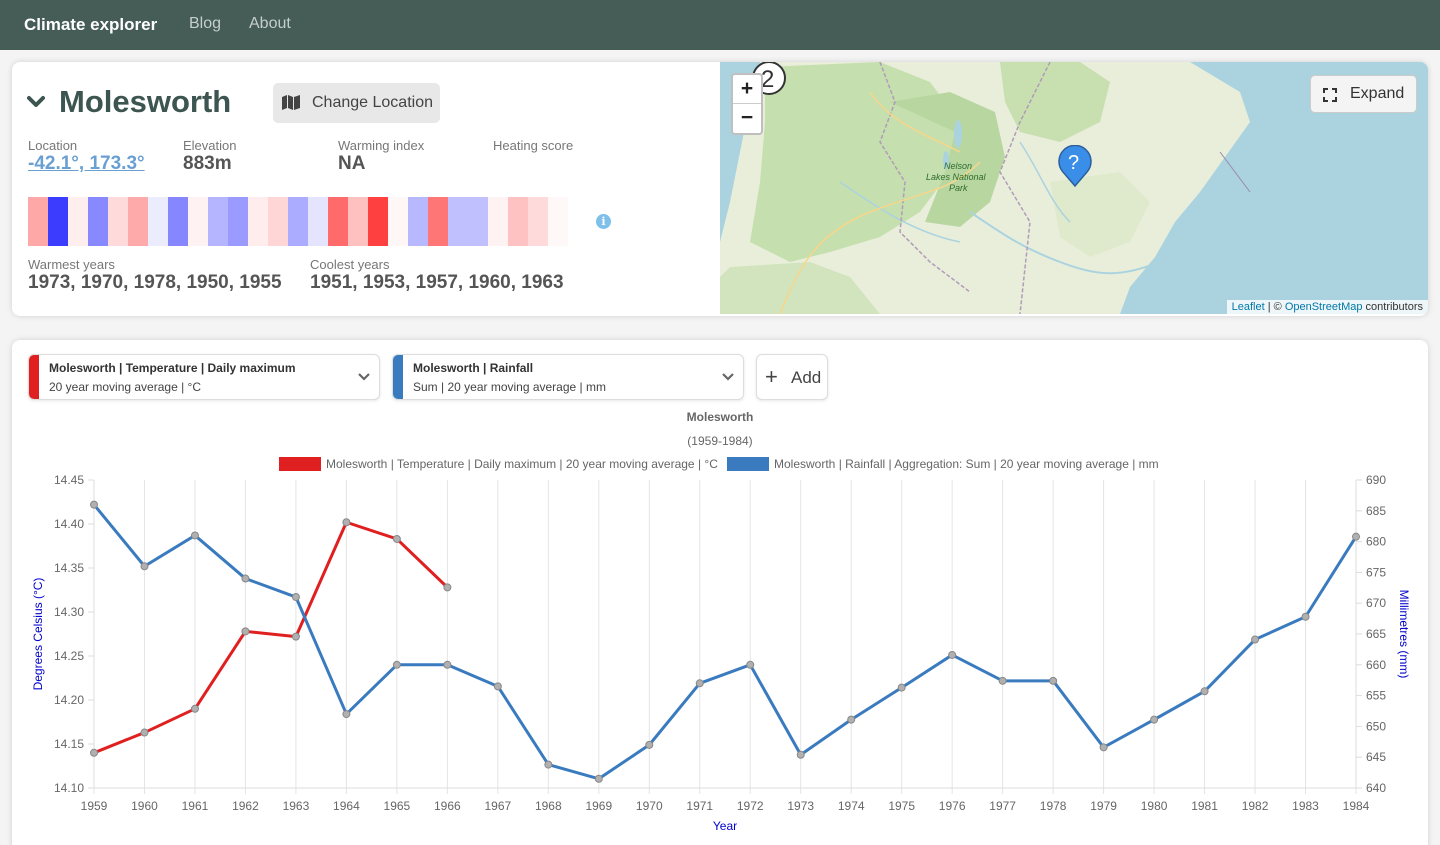 This screenshot has height=845, width=1440. Describe the element at coordinates (69, 656) in the screenshot. I see `y-tick-label-left: 14.25` at that location.